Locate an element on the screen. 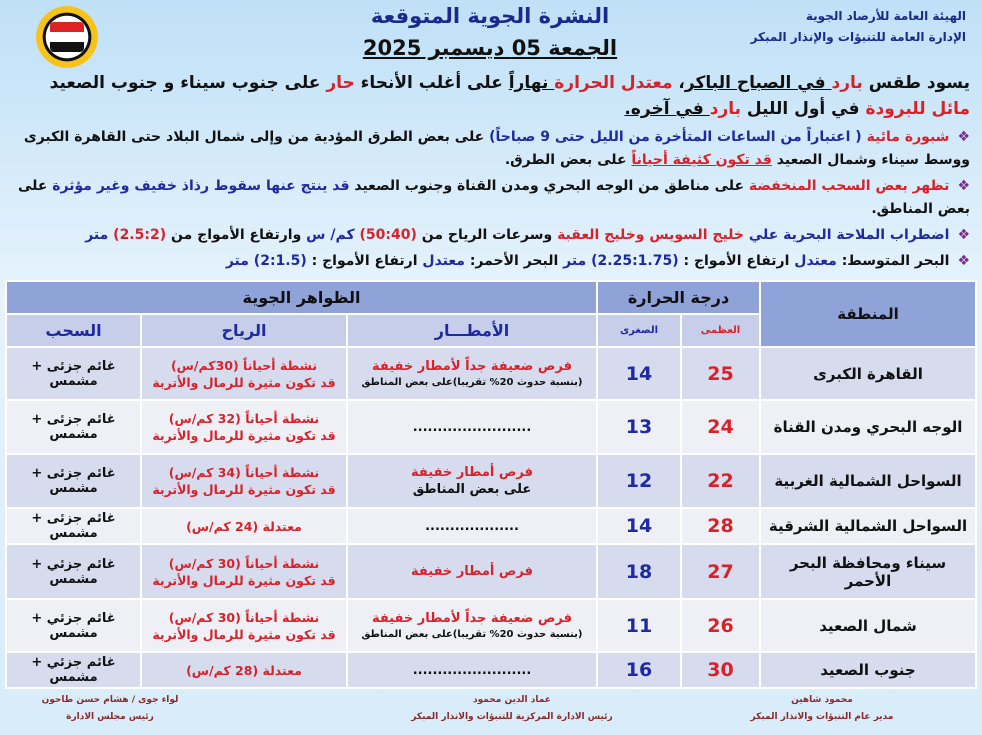 The image size is (982, 735). text-segment: في أول الليل is located at coordinates (803, 109).